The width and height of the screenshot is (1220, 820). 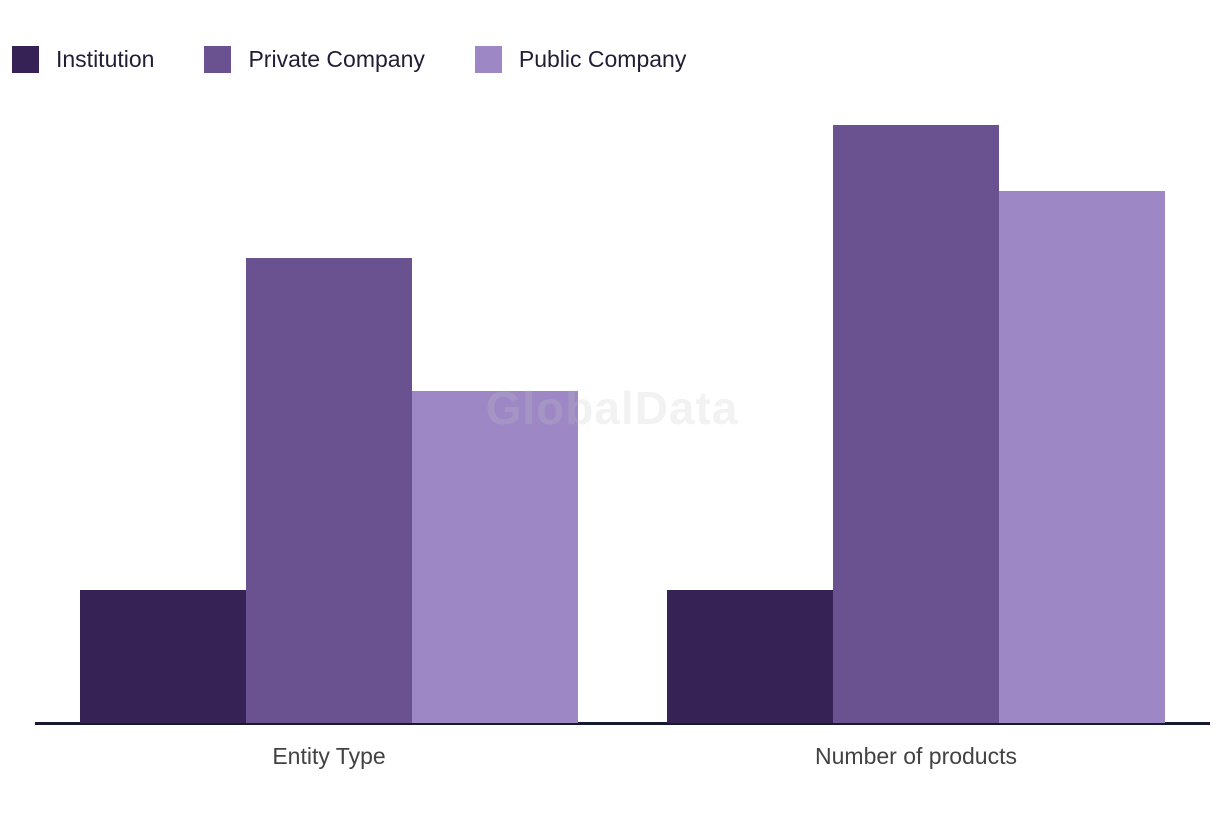 I want to click on x-axis-line, so click(x=622, y=723).